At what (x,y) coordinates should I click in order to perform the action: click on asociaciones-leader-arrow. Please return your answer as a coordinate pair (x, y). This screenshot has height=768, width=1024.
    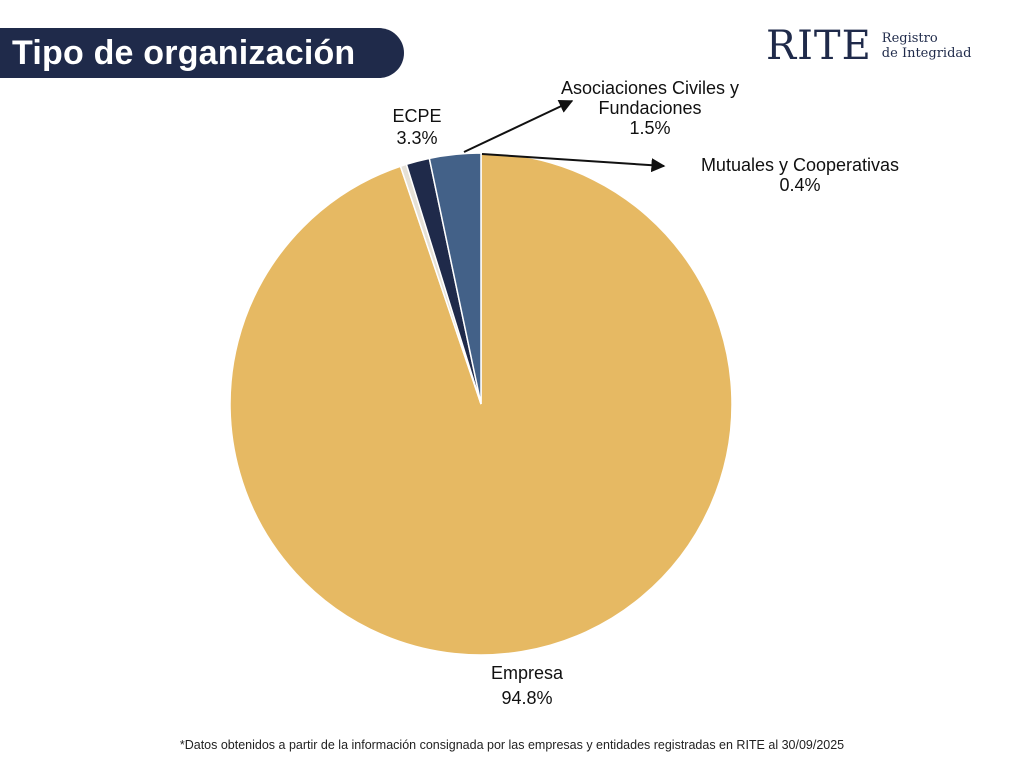
    Looking at the image, I should click on (518, 126).